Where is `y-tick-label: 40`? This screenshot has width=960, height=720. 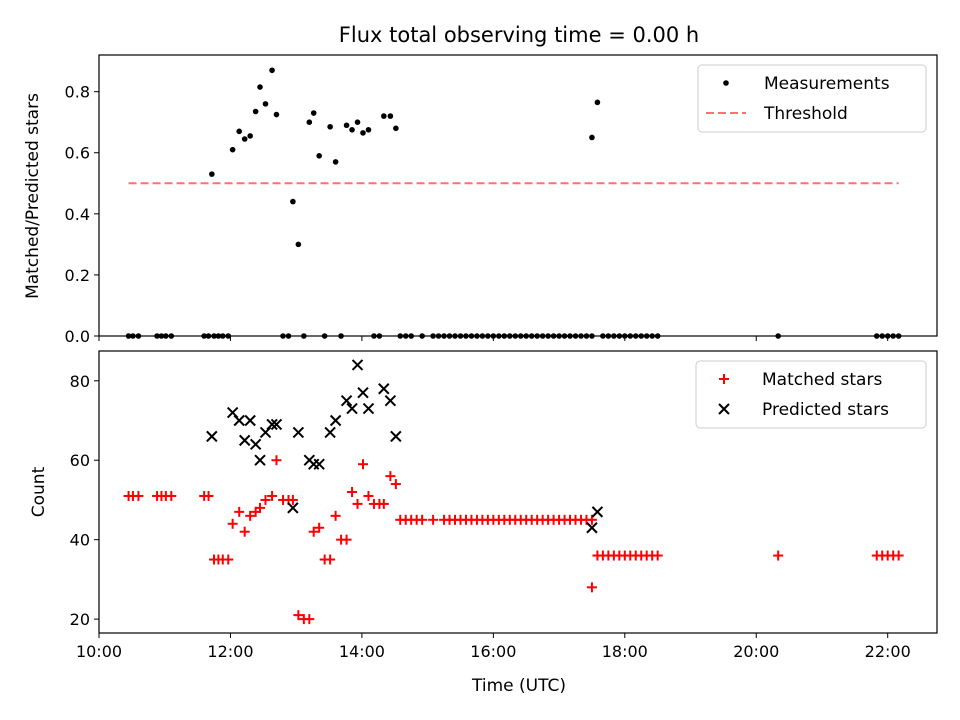
y-tick-label: 40 is located at coordinates (80, 540).